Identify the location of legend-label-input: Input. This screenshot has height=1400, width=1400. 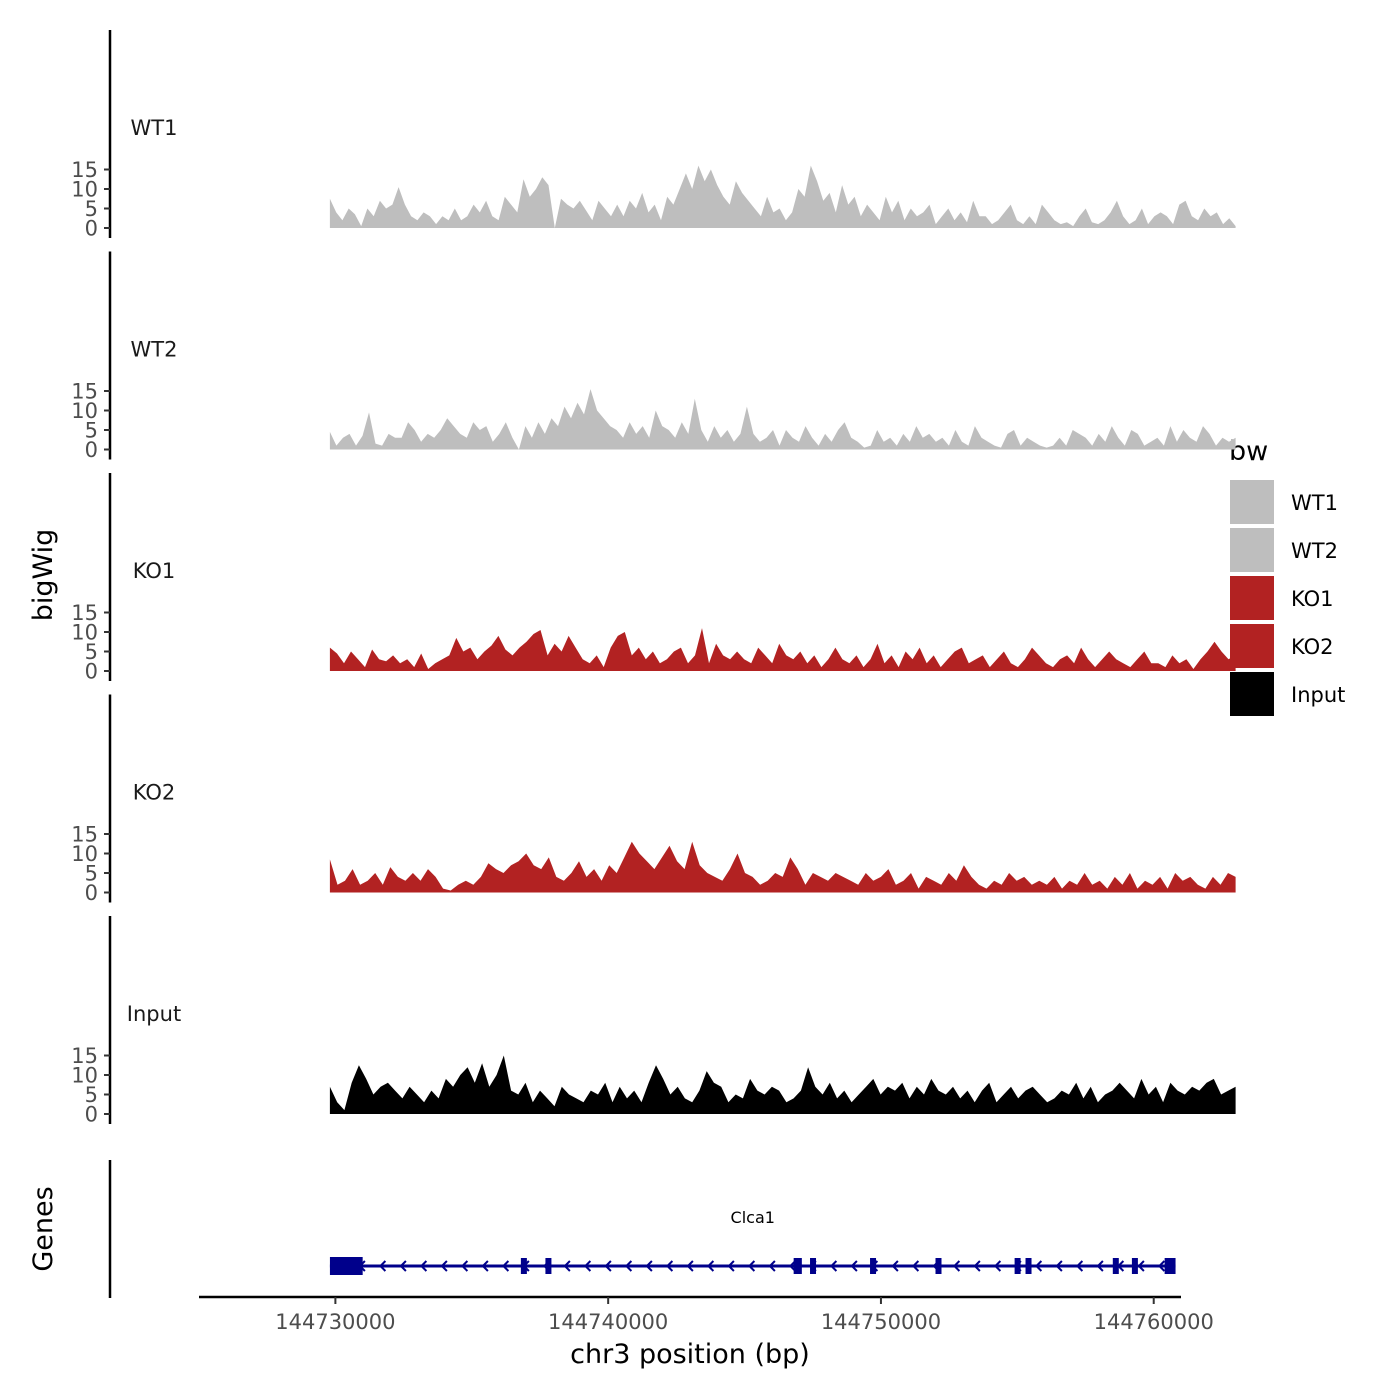
(1318, 695).